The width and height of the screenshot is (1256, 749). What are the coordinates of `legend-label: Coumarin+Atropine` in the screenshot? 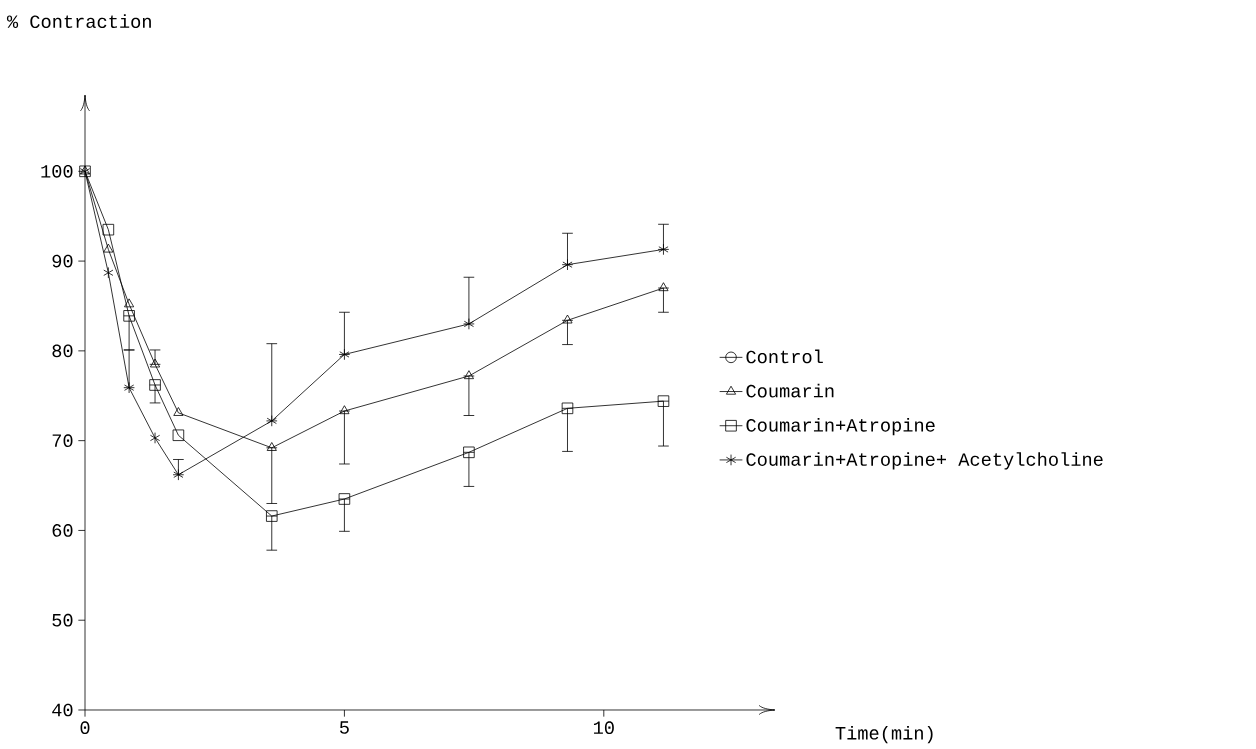 It's located at (840, 426).